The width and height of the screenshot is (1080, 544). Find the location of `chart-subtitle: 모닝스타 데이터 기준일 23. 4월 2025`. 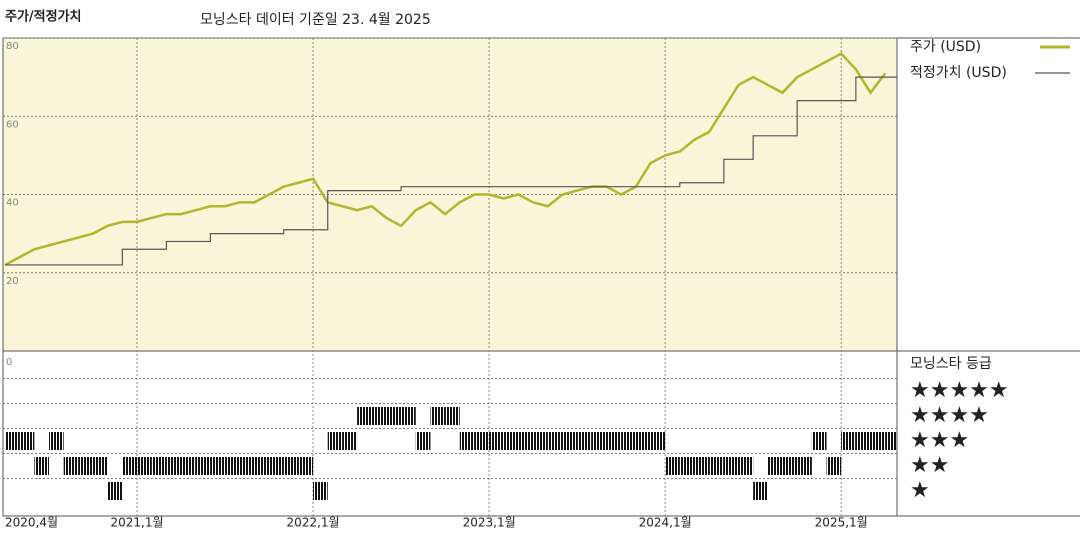

chart-subtitle: 모닝스타 데이터 기준일 23. 4월 2025 is located at coordinates (315, 20).